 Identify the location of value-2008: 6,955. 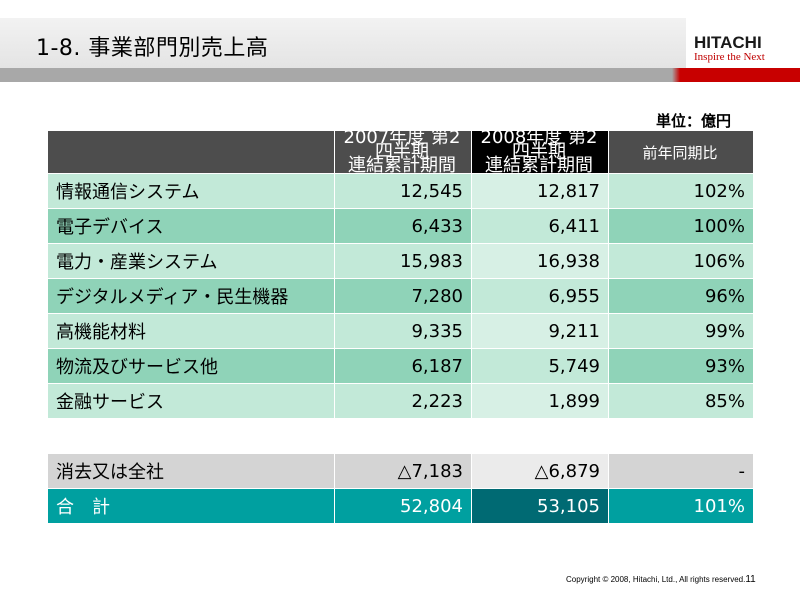
(540, 296).